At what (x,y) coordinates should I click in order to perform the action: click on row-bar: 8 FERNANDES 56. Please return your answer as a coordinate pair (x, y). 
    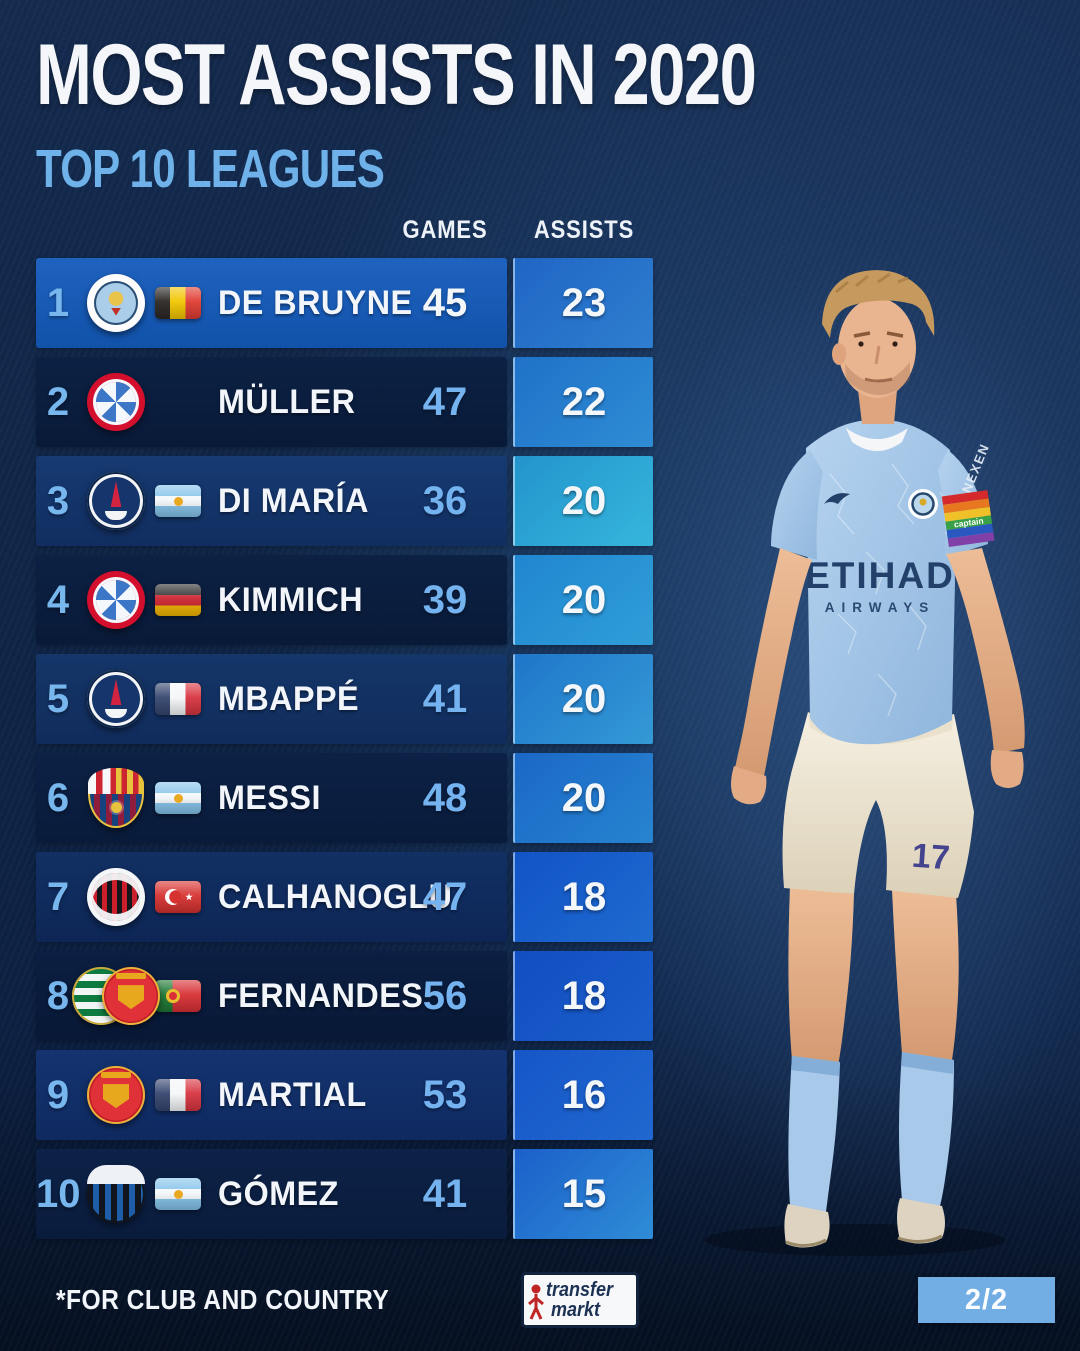
    Looking at the image, I should click on (271, 996).